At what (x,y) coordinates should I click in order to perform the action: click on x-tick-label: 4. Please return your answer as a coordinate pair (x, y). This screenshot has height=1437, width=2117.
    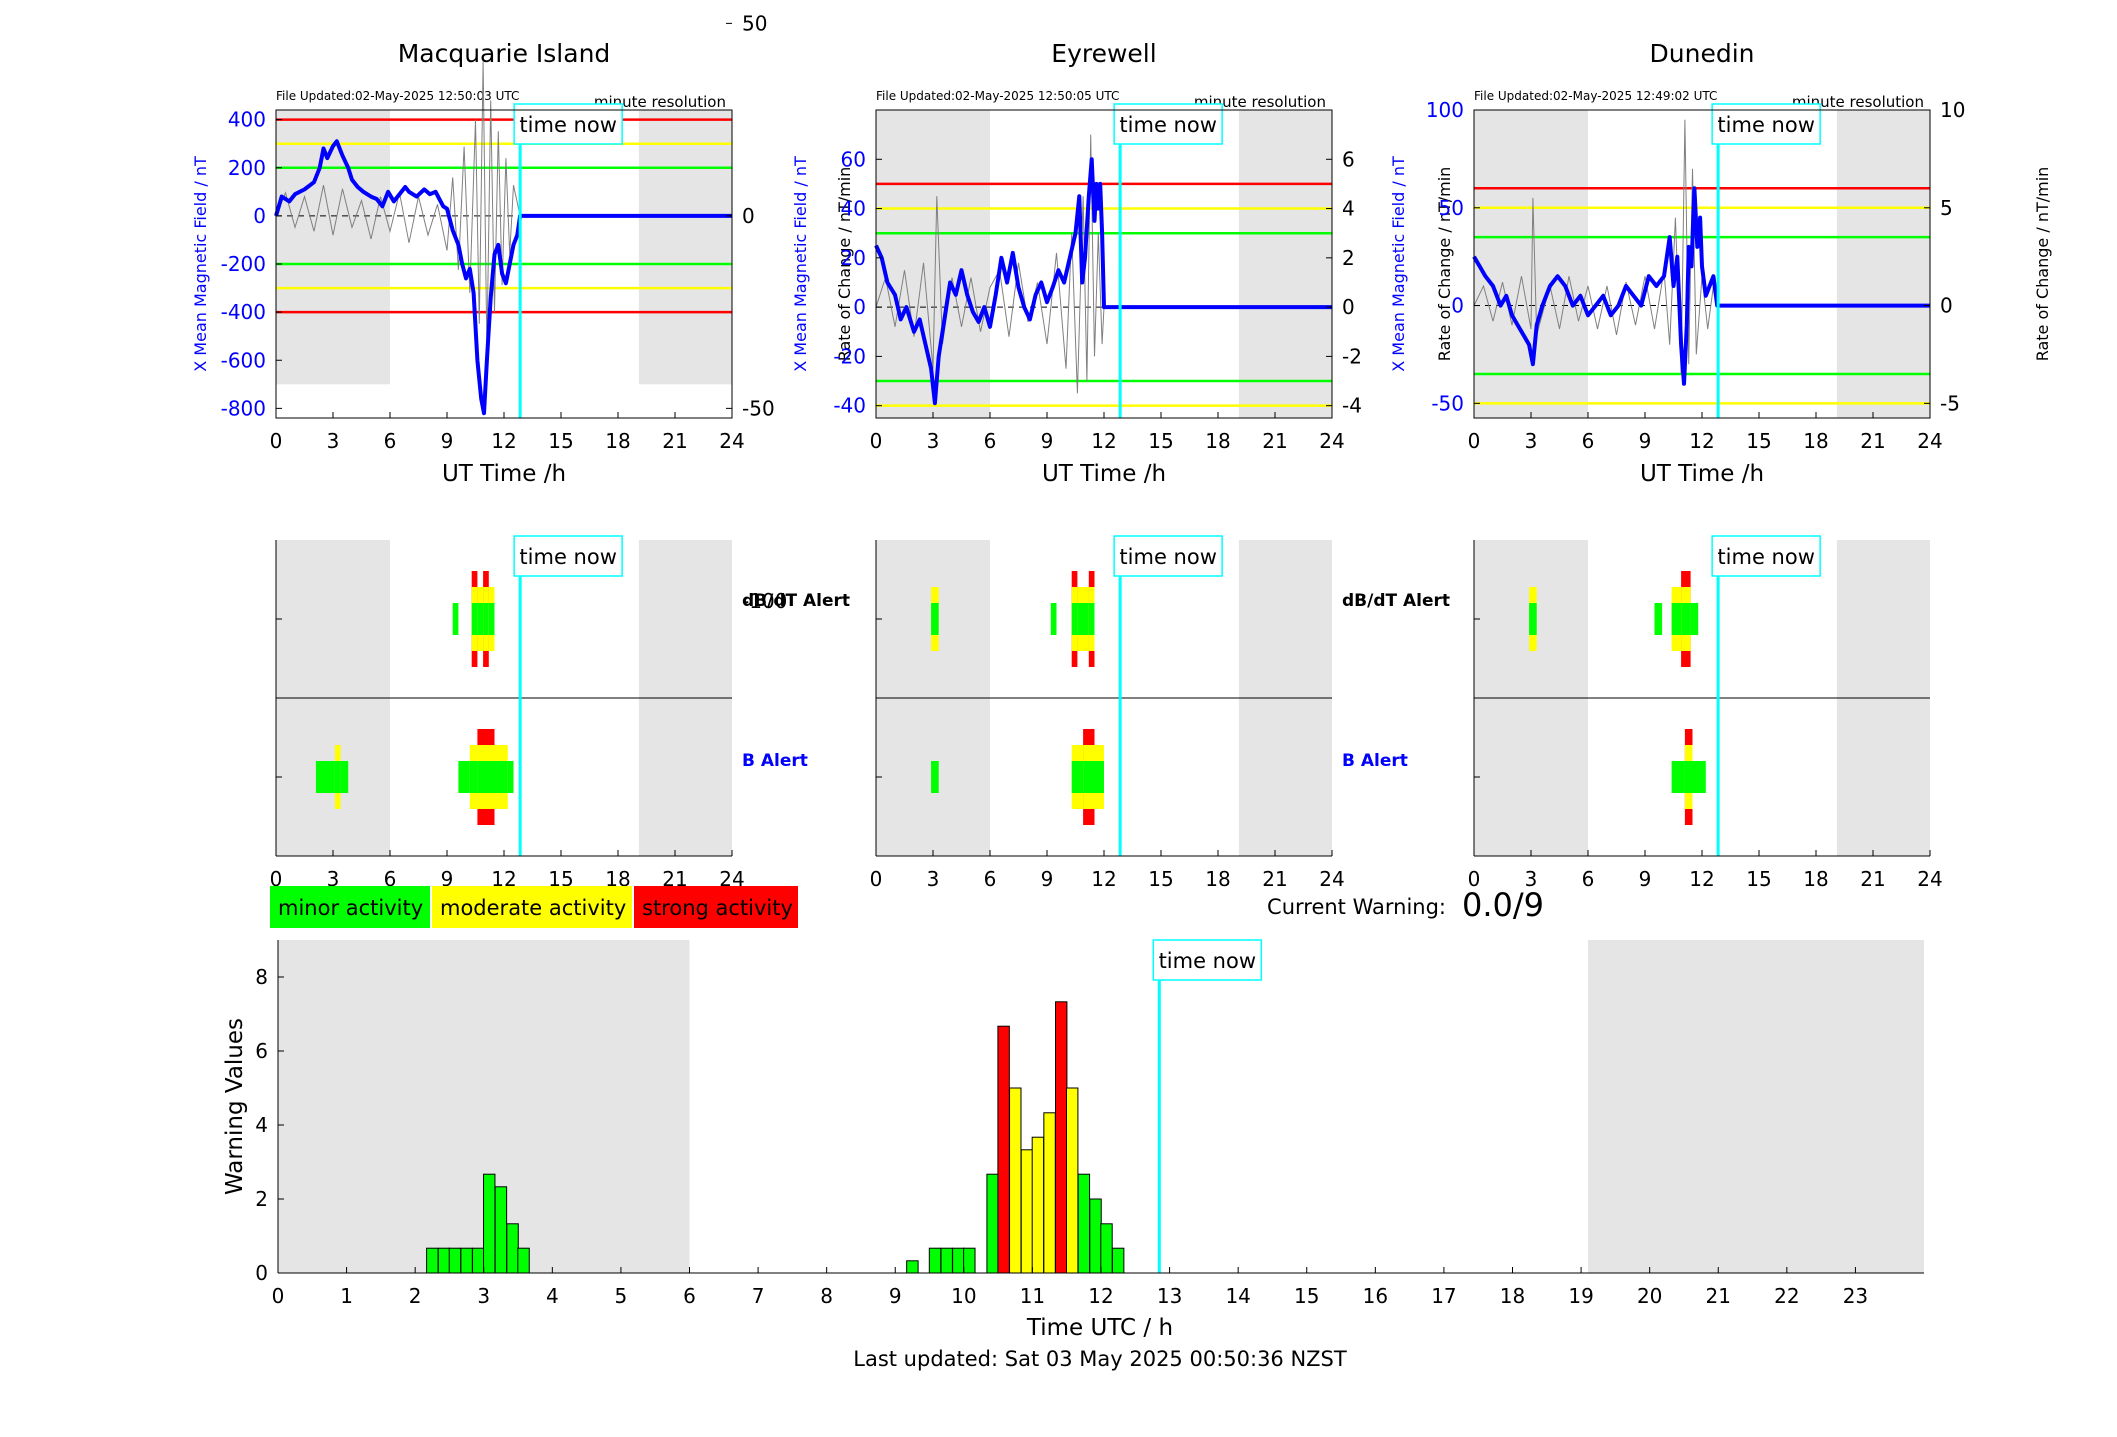
    Looking at the image, I should click on (552, 1296).